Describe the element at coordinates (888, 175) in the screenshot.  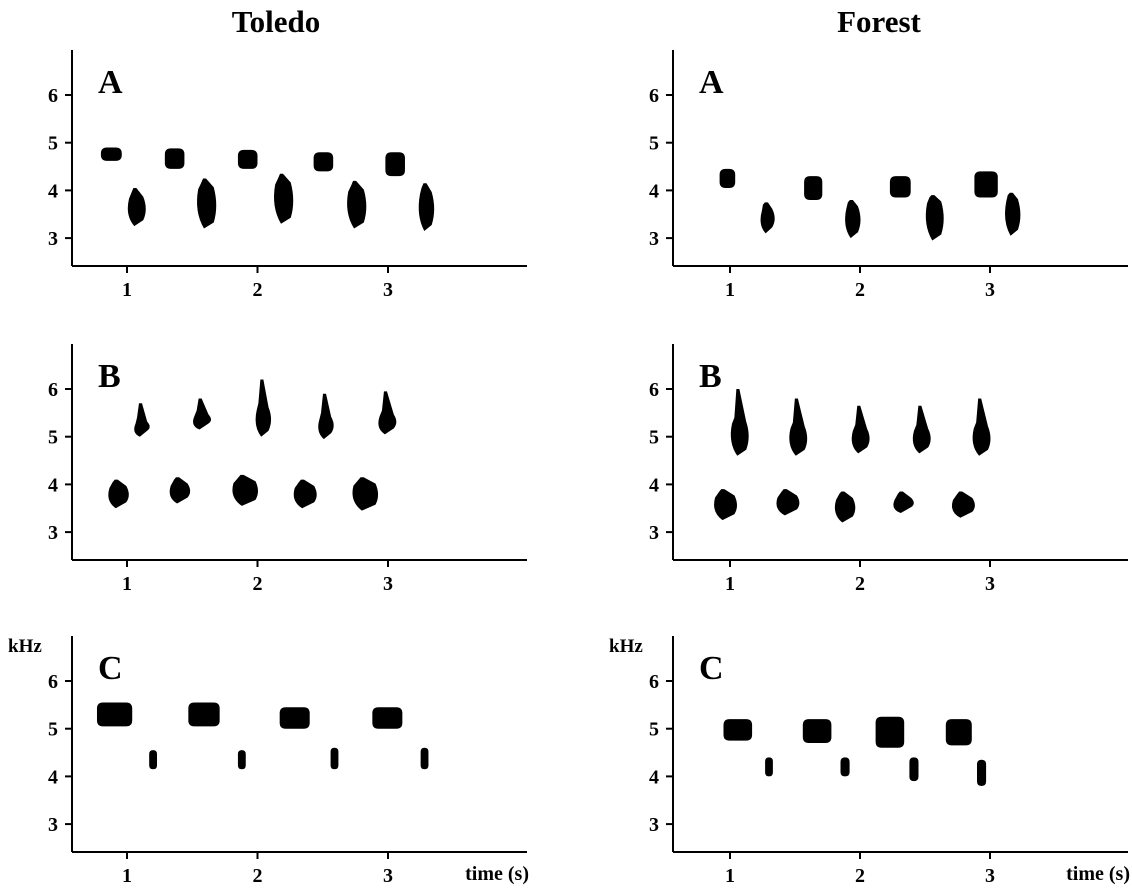
I see `panel-forest-a: 3 4 5 6 1 2 3 A` at that location.